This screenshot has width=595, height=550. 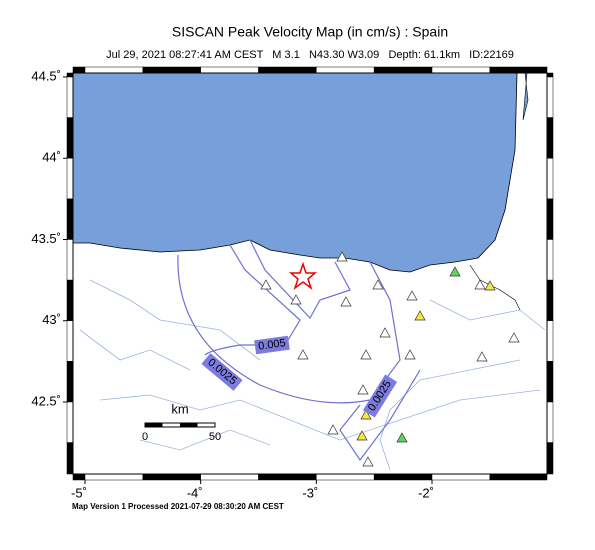 I want to click on y-tick-label: 44.5˚, so click(x=46, y=75).